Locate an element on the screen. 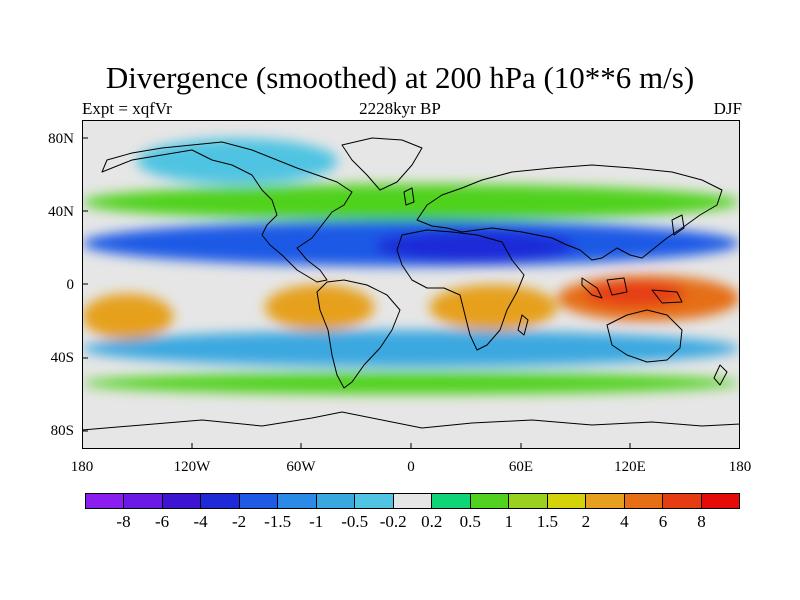  colorbar-label-15: 8 is located at coordinates (701, 521).